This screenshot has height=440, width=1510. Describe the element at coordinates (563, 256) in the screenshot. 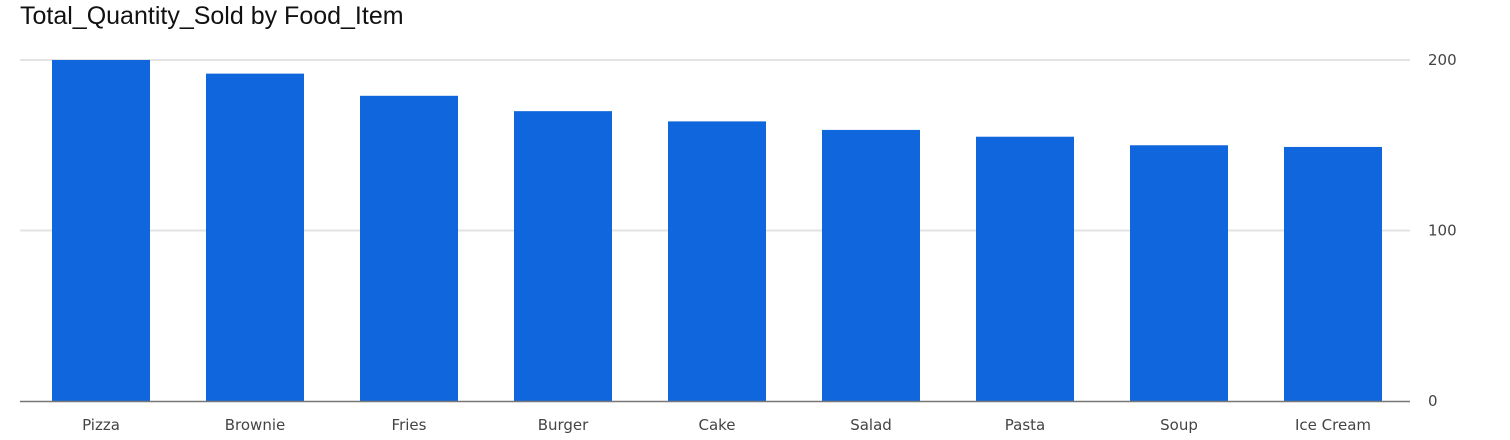

I see `bar-burger` at that location.